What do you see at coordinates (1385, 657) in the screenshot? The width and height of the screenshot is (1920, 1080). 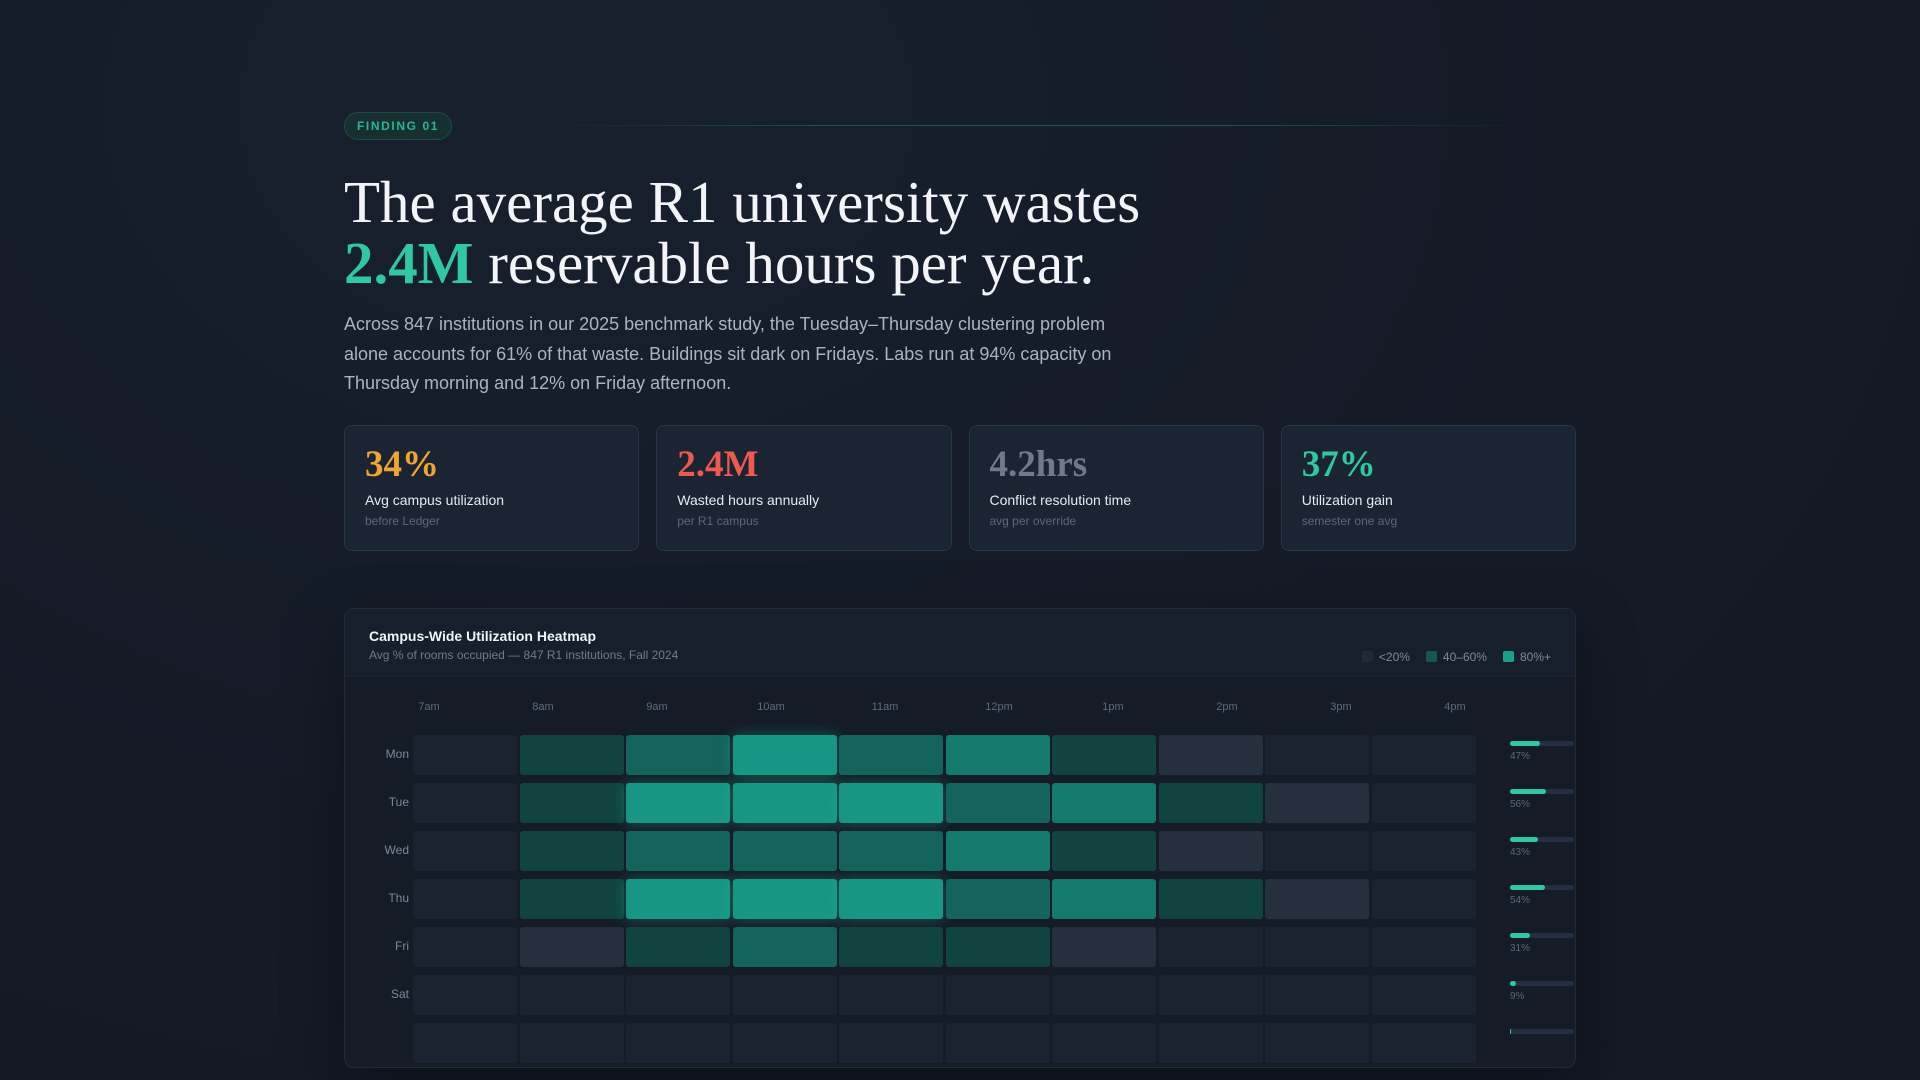 I see `legend-item: <20%` at bounding box center [1385, 657].